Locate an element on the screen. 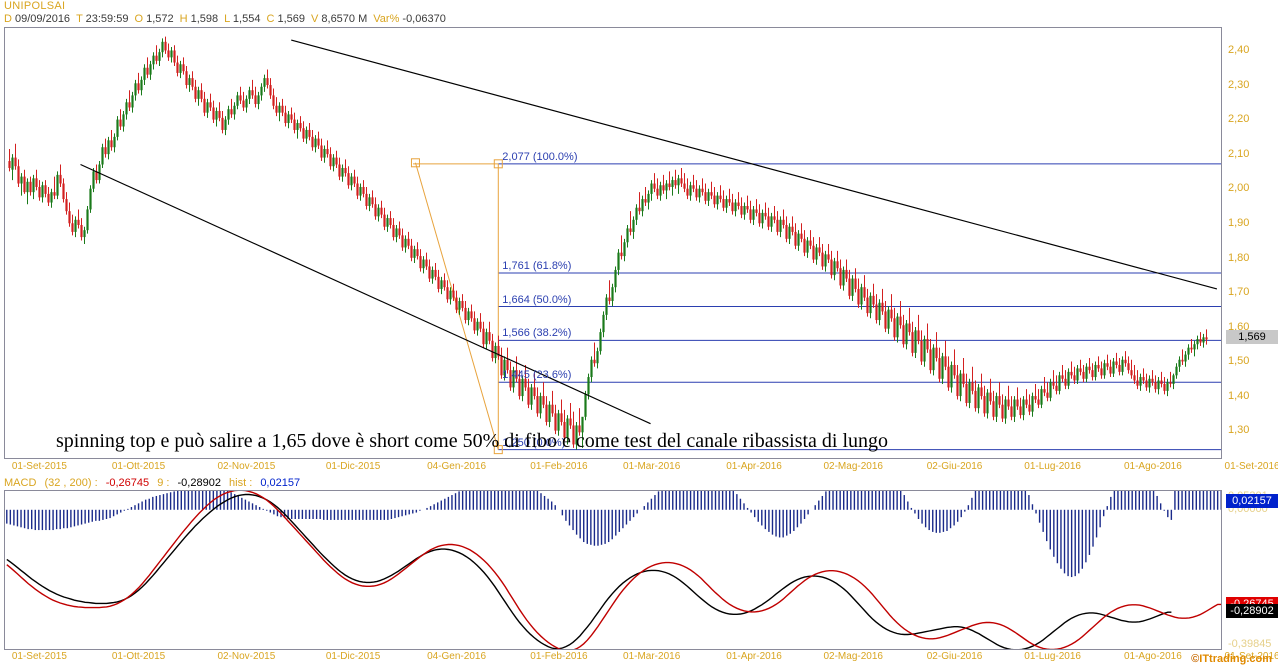 The height and width of the screenshot is (668, 1278). date-tick-macd: 01-Ago-2016 is located at coordinates (1152, 656).